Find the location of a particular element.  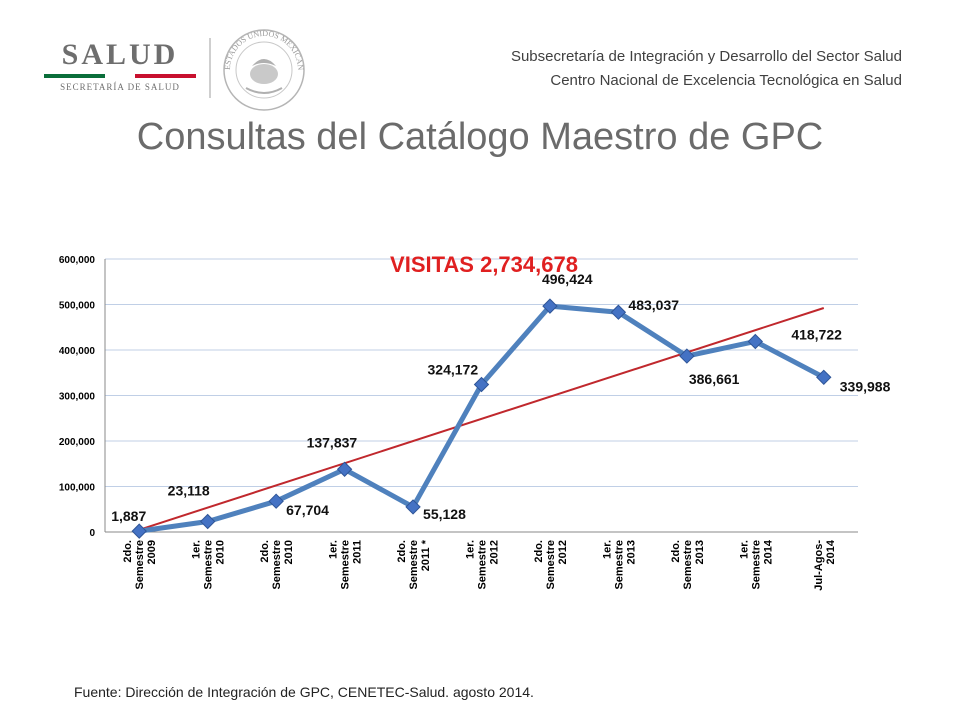

x-tick-label: 2do. Semestre 2012 is located at coordinates (551, 565).